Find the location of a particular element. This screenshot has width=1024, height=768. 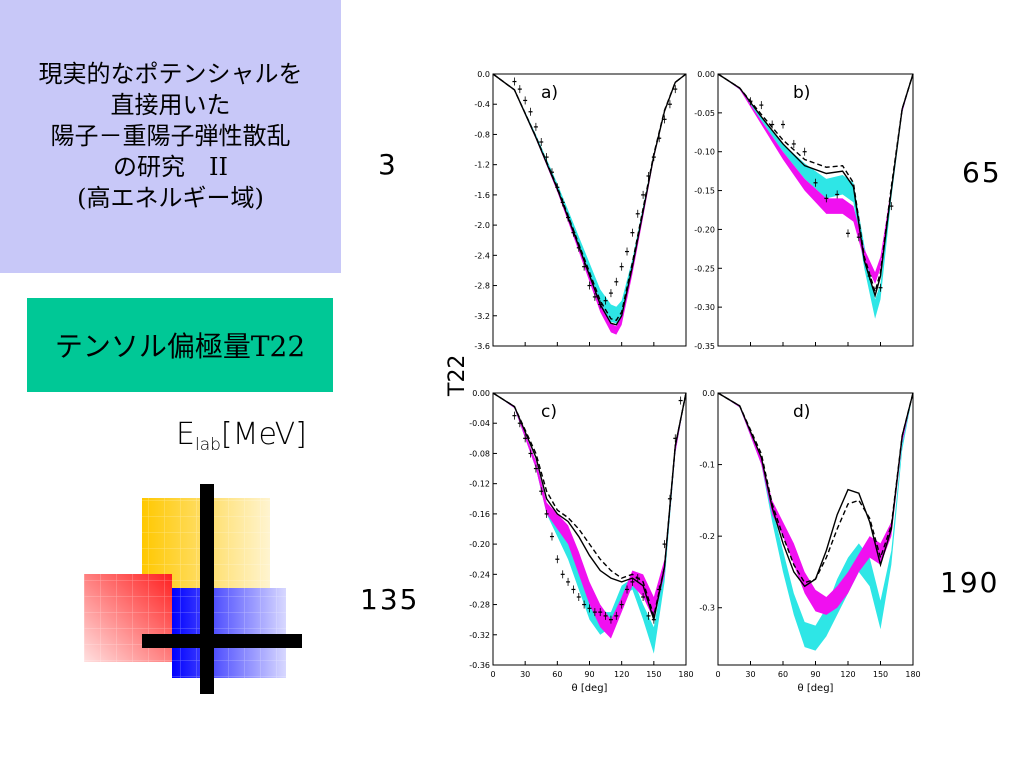

y-tick-label: -3.2 is located at coordinates (482, 316).